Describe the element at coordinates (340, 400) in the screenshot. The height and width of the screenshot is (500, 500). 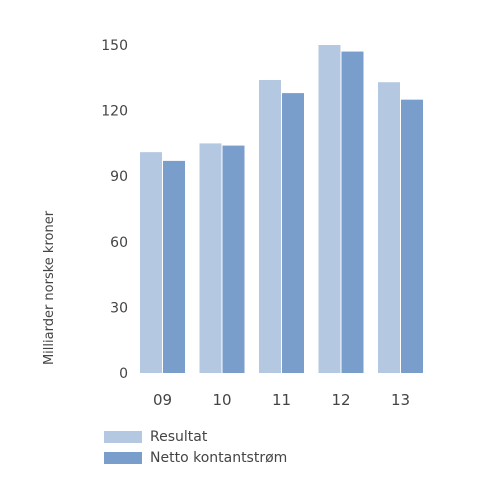
I see `x-tick-label: 12` at that location.